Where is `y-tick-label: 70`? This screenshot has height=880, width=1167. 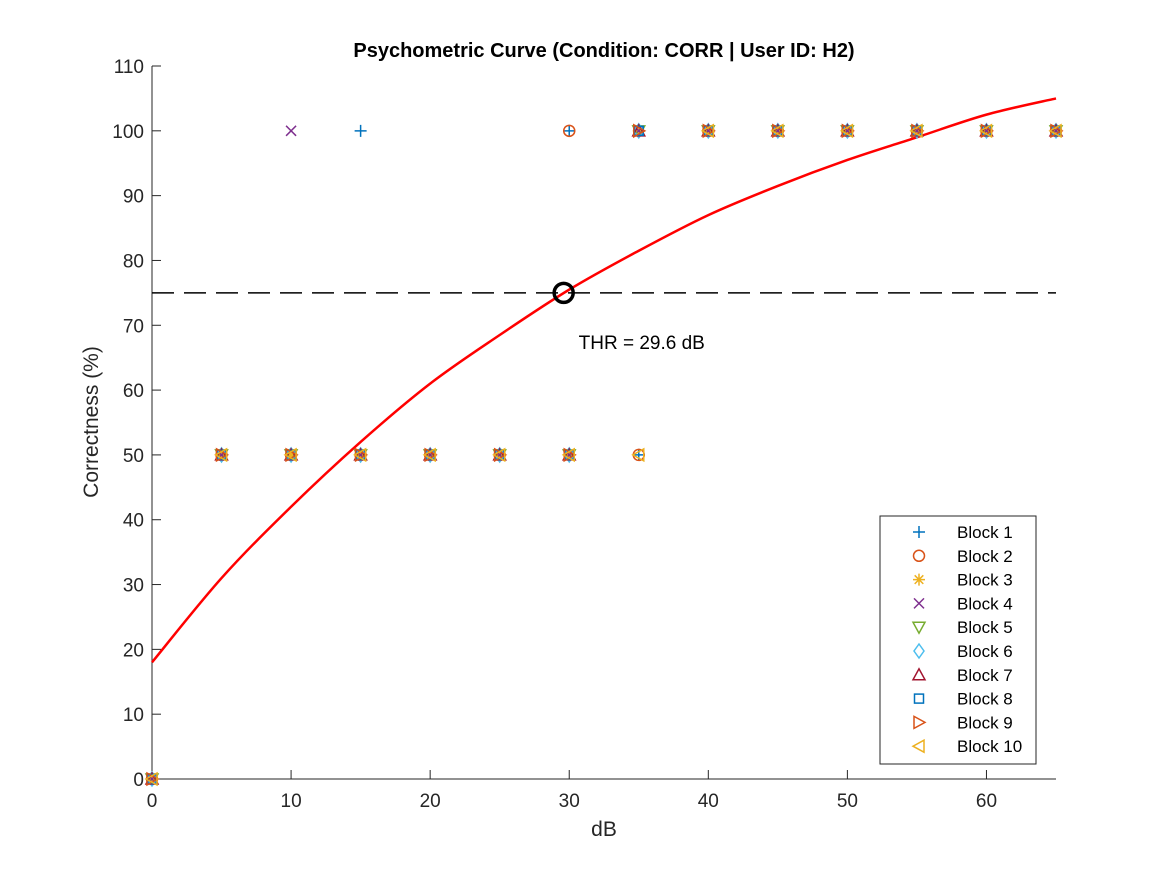 y-tick-label: 70 is located at coordinates (133, 326).